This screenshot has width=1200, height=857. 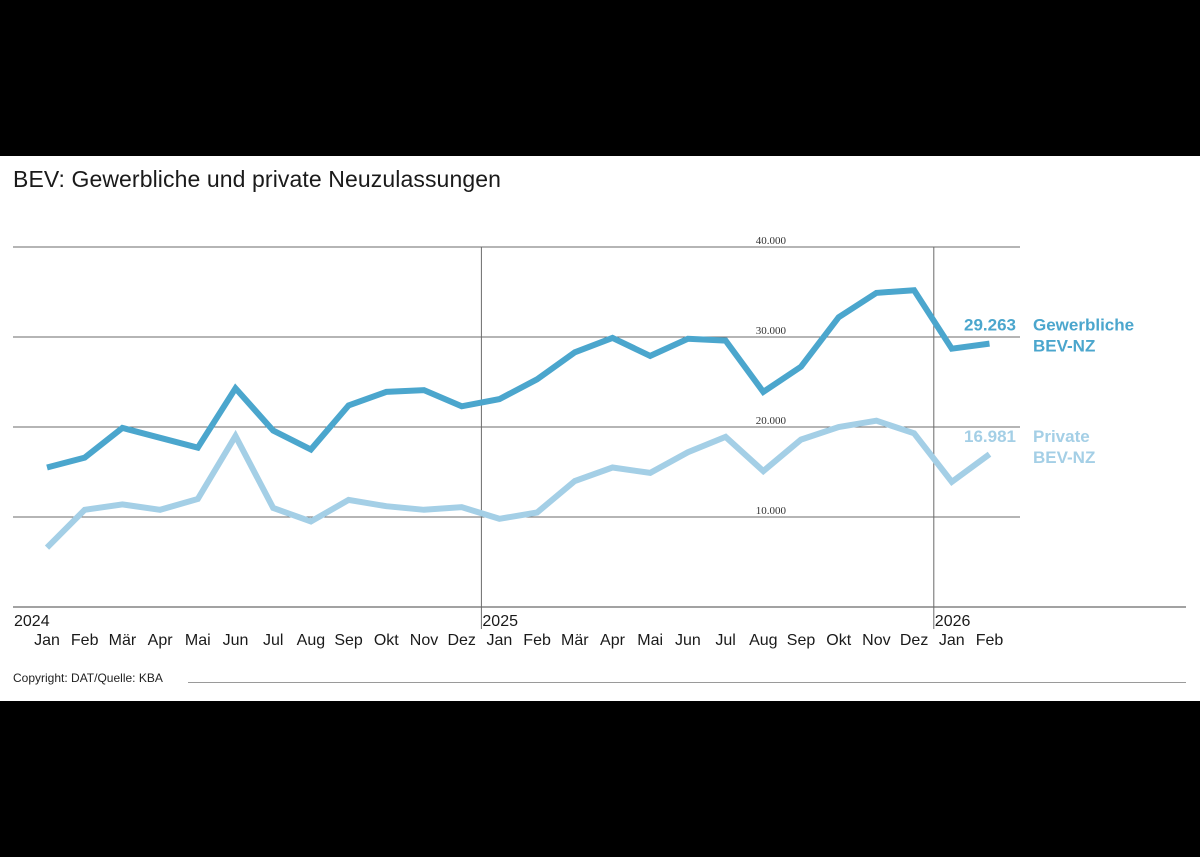 I want to click on copyright-divider, so click(x=687, y=682).